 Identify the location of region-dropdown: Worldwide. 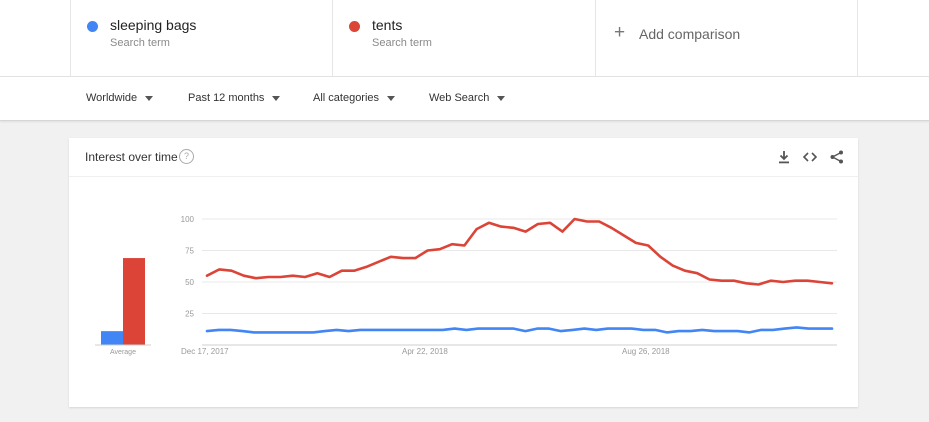
(120, 98).